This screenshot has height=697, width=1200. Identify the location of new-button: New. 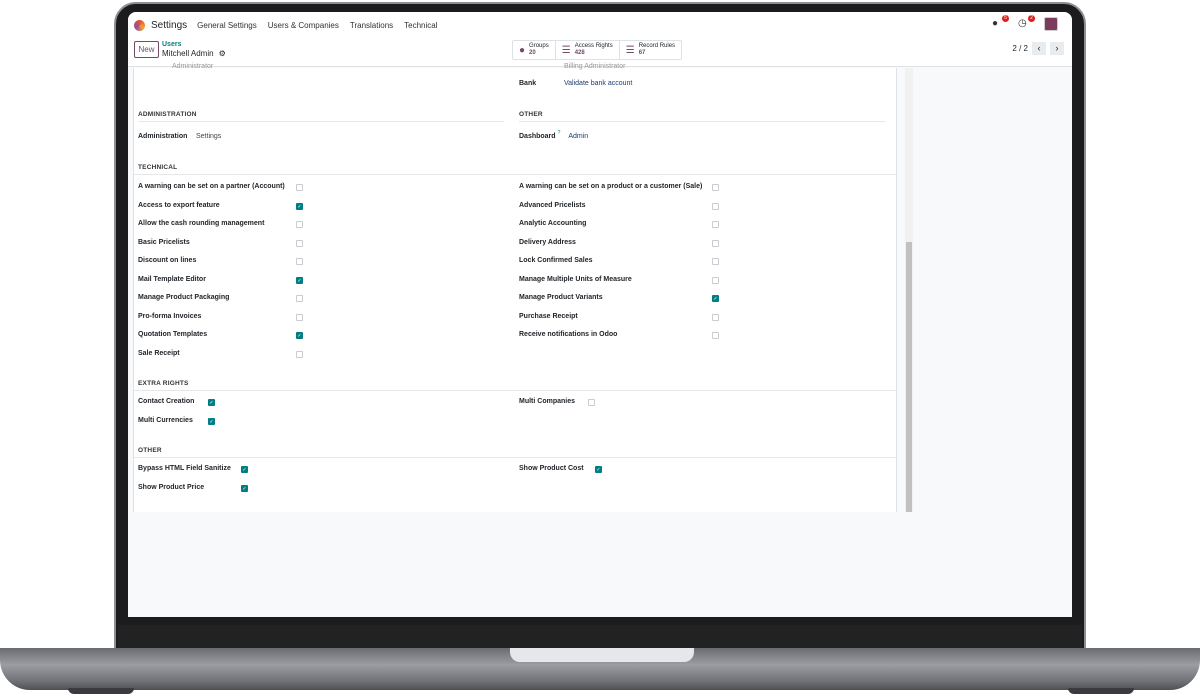
(146, 49).